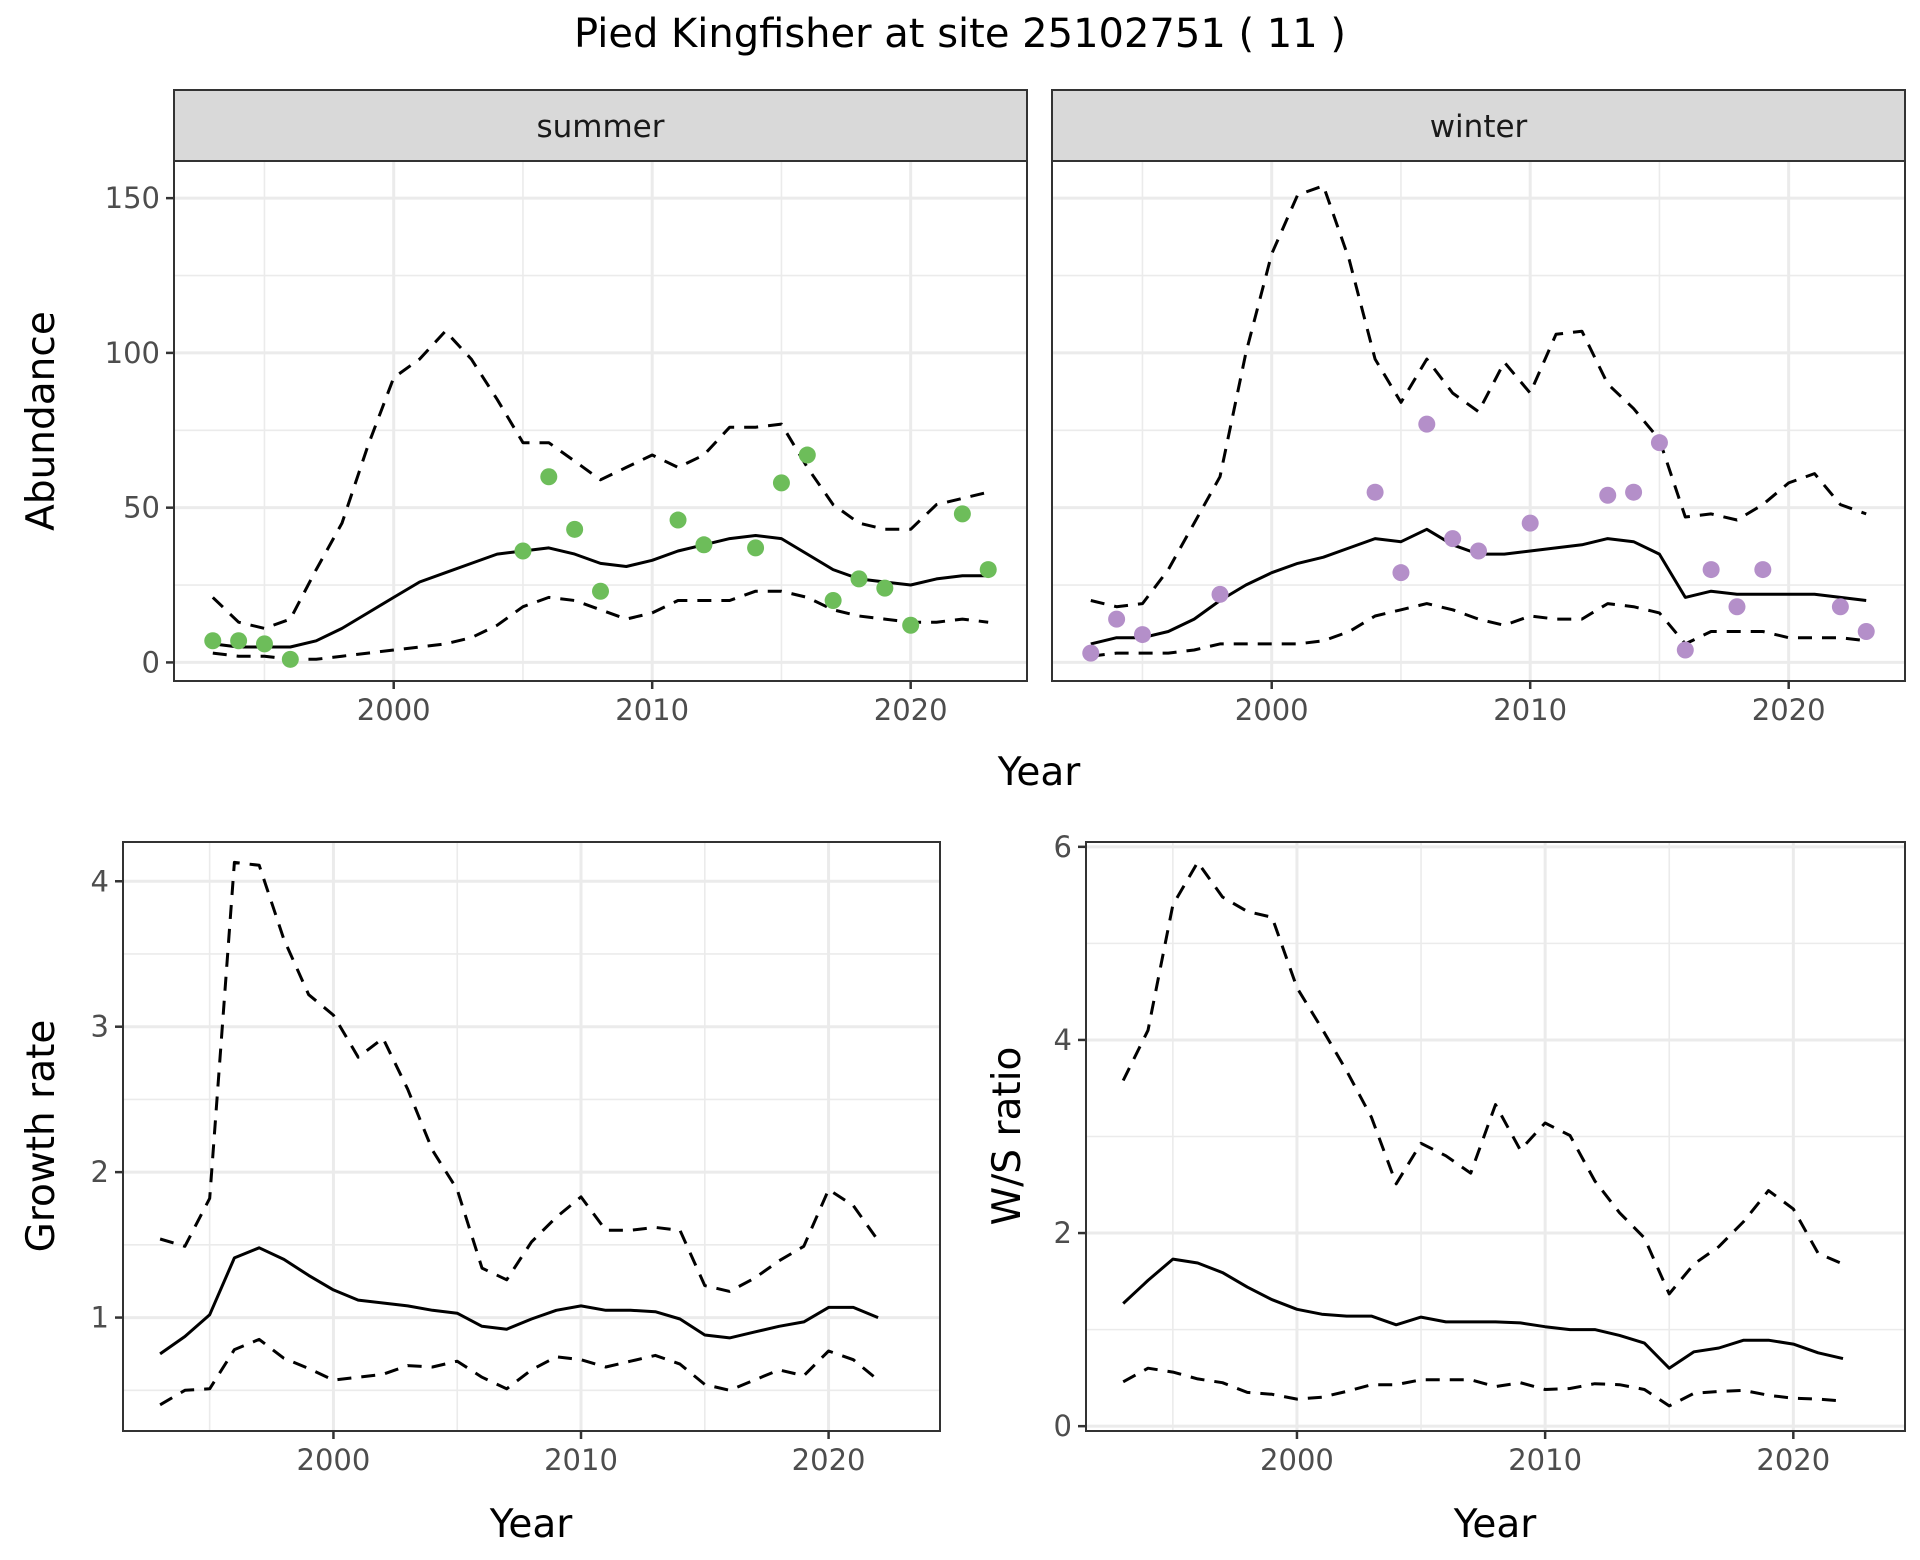 The width and height of the screenshot is (1920, 1560). What do you see at coordinates (41, 1136) in the screenshot?
I see `y-axis-title: Growth rate` at bounding box center [41, 1136].